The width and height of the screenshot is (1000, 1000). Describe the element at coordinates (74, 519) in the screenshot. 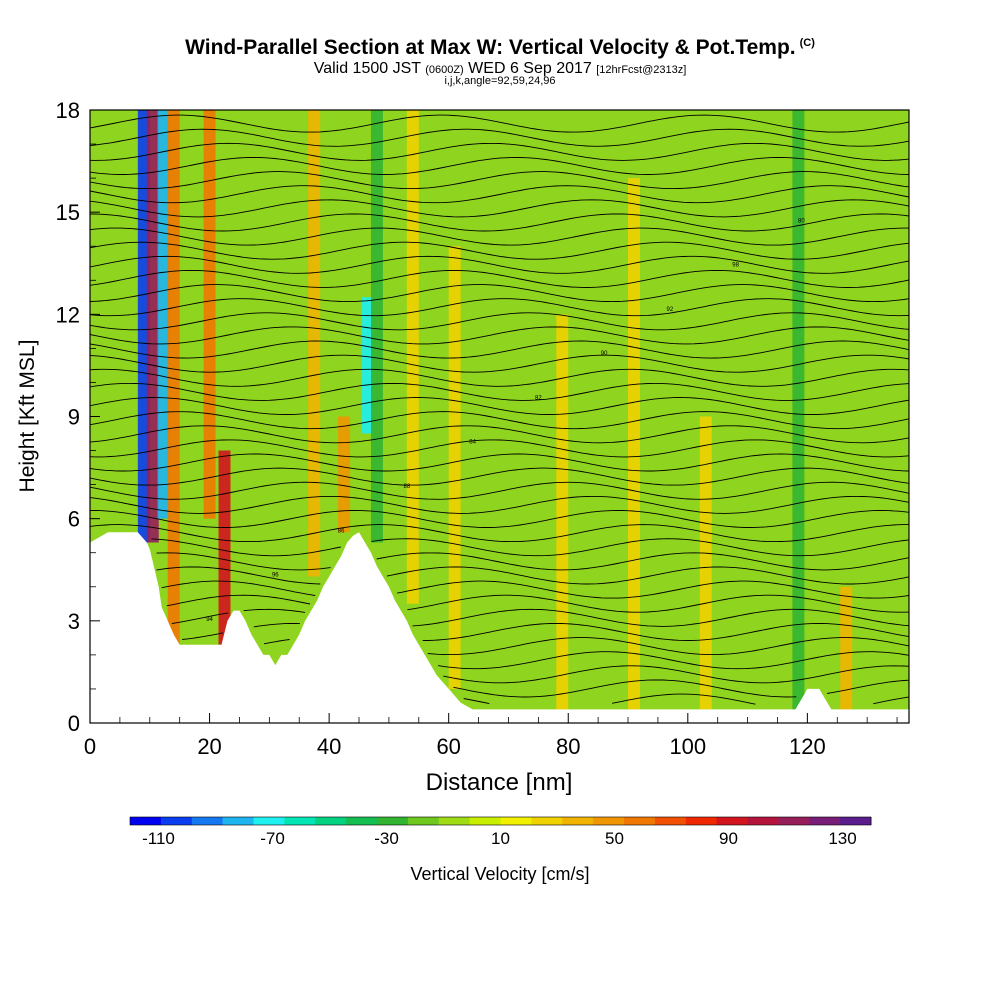

I see `y-tick-label: 6` at that location.